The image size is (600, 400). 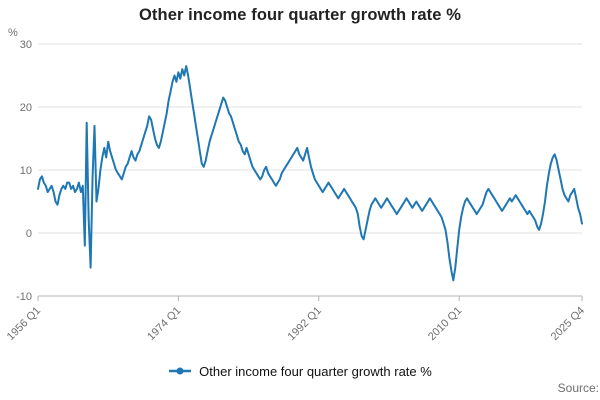 I want to click on x-tick-label: 2010 Q1, so click(x=445, y=324).